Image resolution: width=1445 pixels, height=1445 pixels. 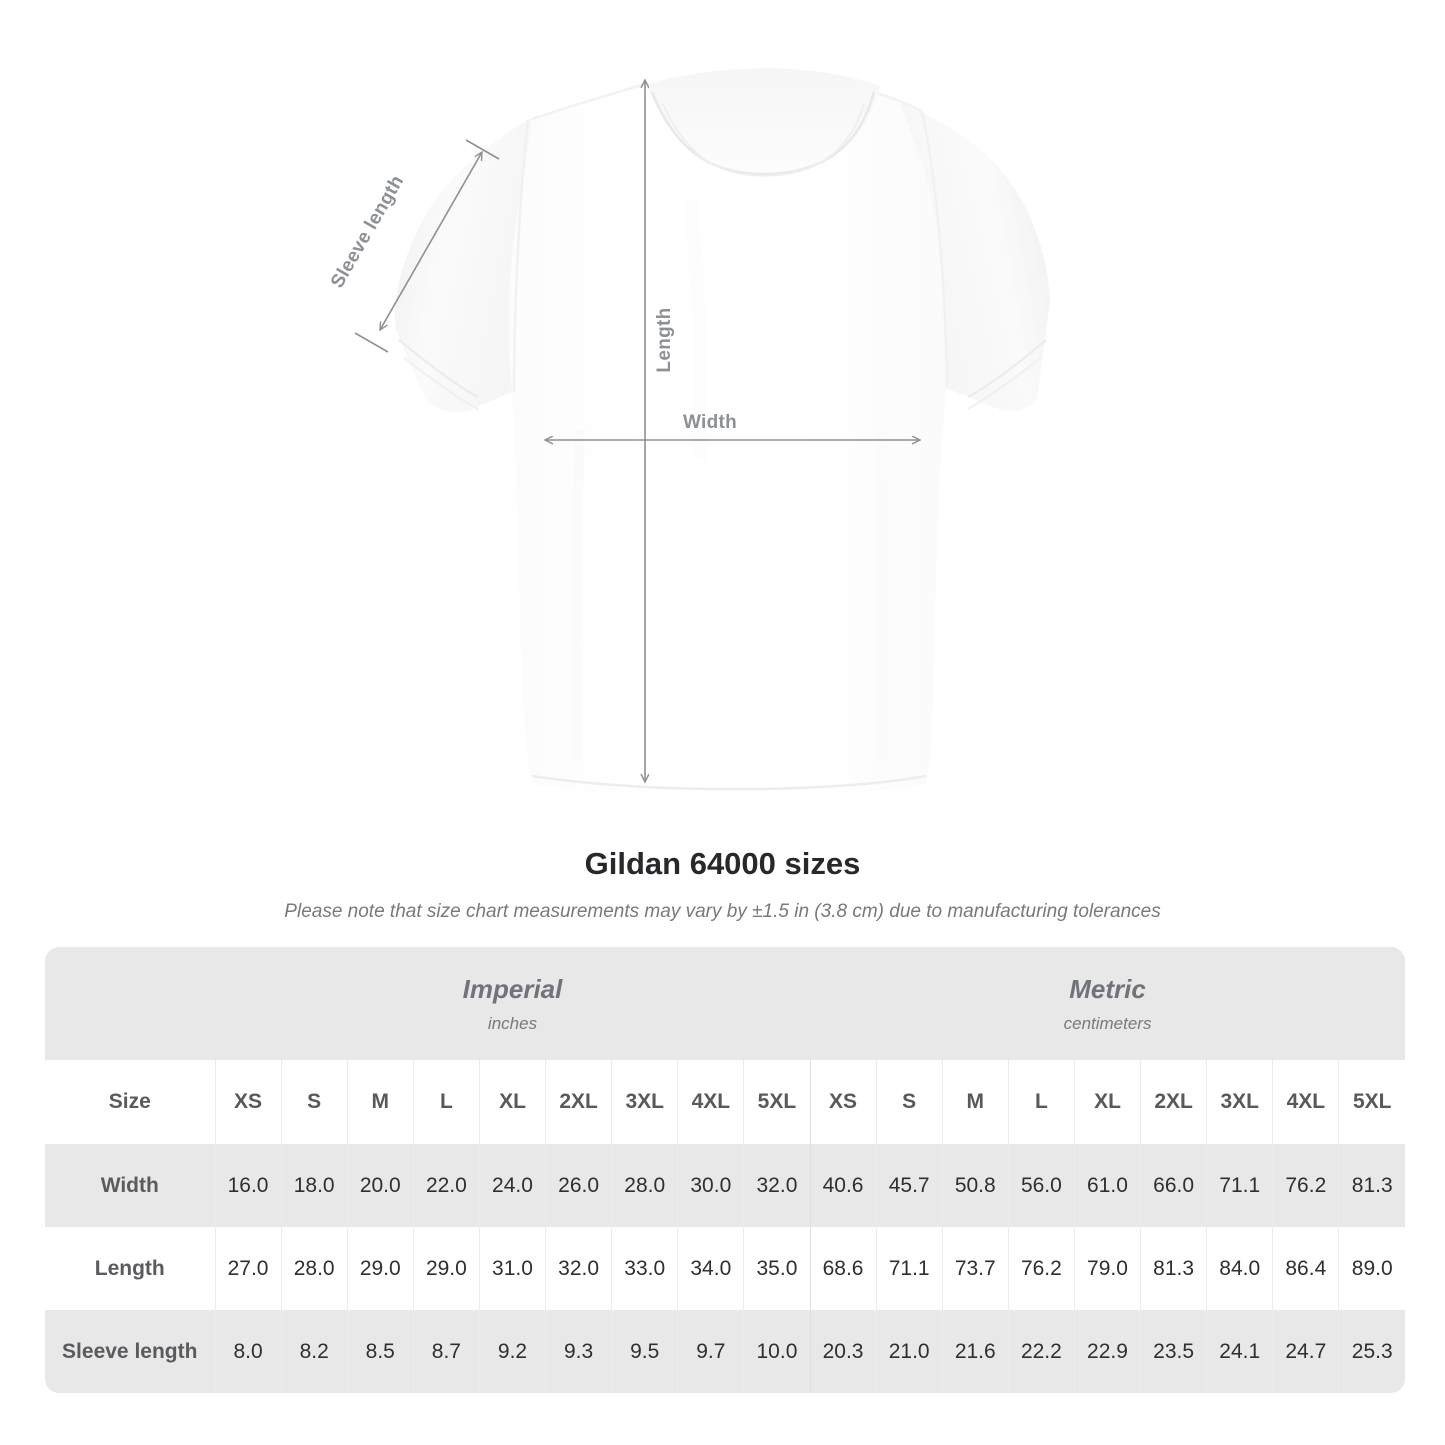 I want to click on sleeve-length-dimension-line, so click(x=431, y=241).